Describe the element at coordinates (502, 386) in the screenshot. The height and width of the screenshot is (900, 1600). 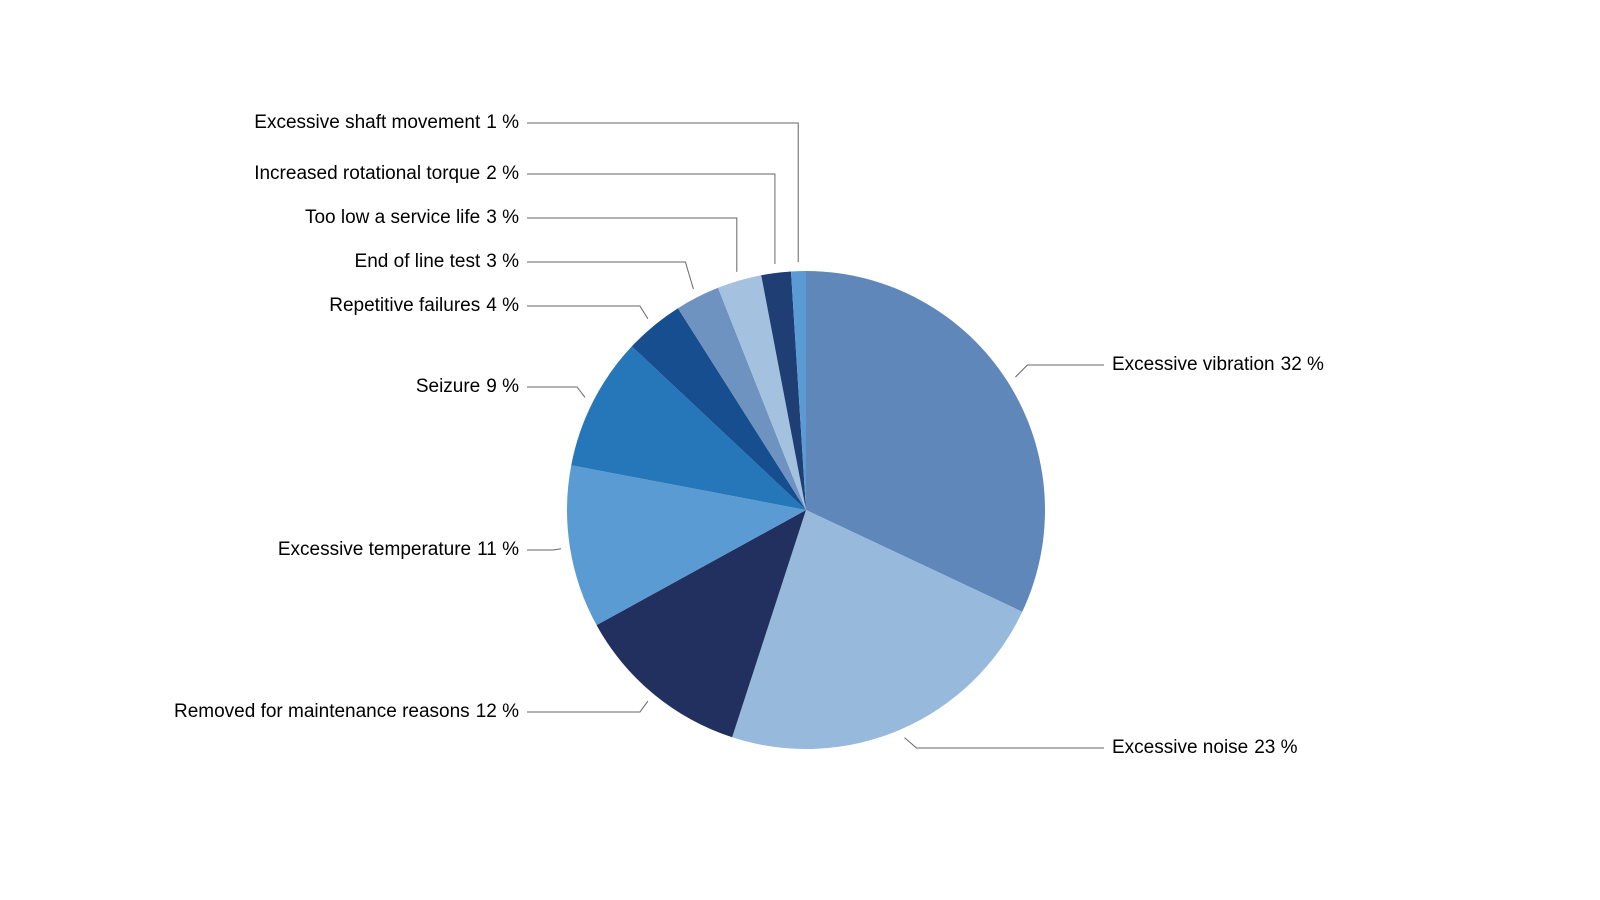
I see `value-label: 9 %` at that location.